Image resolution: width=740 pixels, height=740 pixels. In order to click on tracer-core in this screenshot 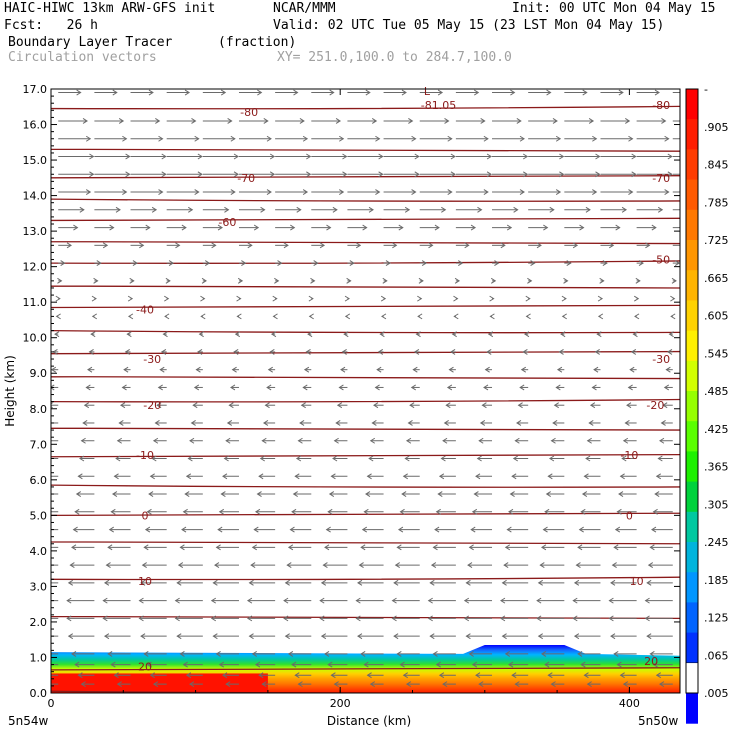, I will do `click(159, 683)`.